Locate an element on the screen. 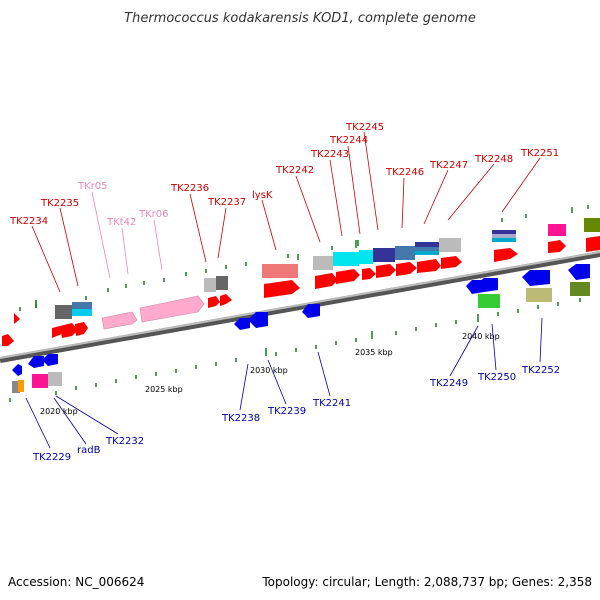 Image resolution: width=600 pixels, height=600 pixels. gene-label: TK2242 is located at coordinates (294, 170).